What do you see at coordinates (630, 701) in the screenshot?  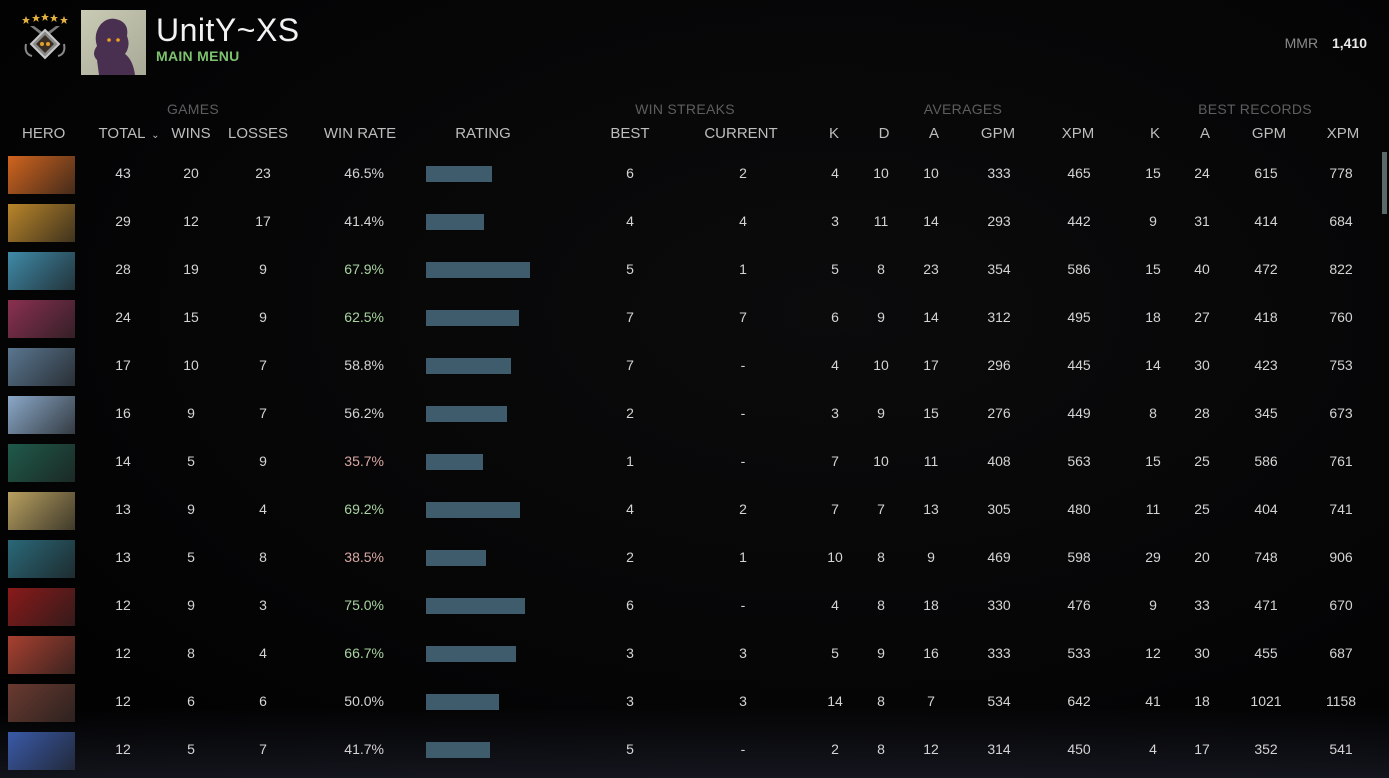 I see `best-streak-cell: 3` at bounding box center [630, 701].